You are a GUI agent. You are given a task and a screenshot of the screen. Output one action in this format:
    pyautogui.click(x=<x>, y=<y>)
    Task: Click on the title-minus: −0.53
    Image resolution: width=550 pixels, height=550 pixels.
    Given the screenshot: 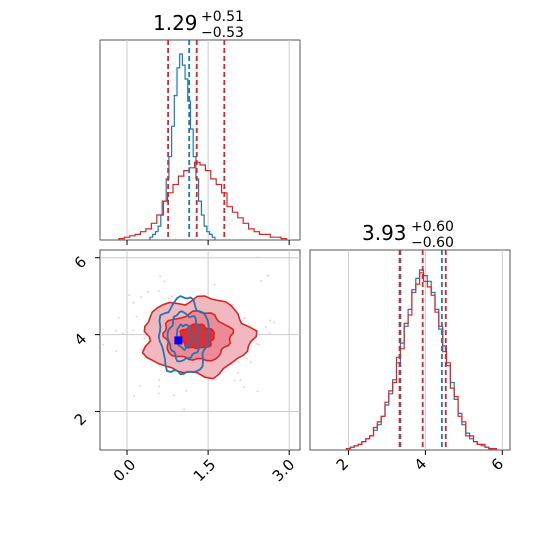 What is the action you would take?
    pyautogui.click(x=222, y=33)
    